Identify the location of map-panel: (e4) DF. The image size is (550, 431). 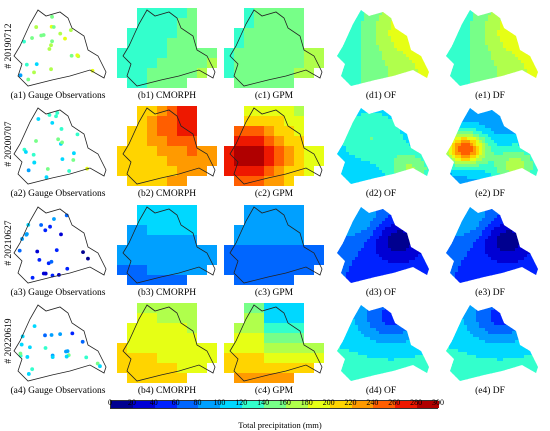
(490, 348).